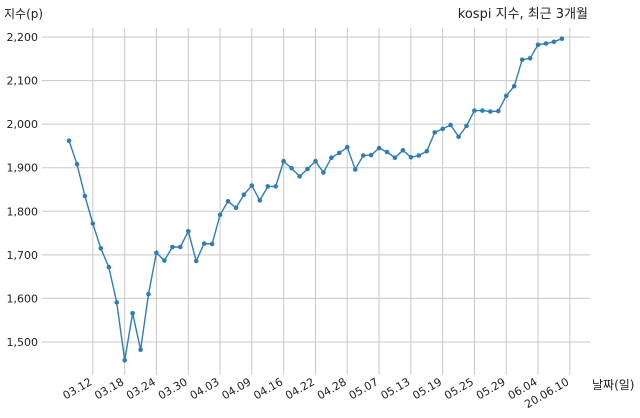  What do you see at coordinates (237, 388) in the screenshot?
I see `x-tick-label: 04.09` at bounding box center [237, 388].